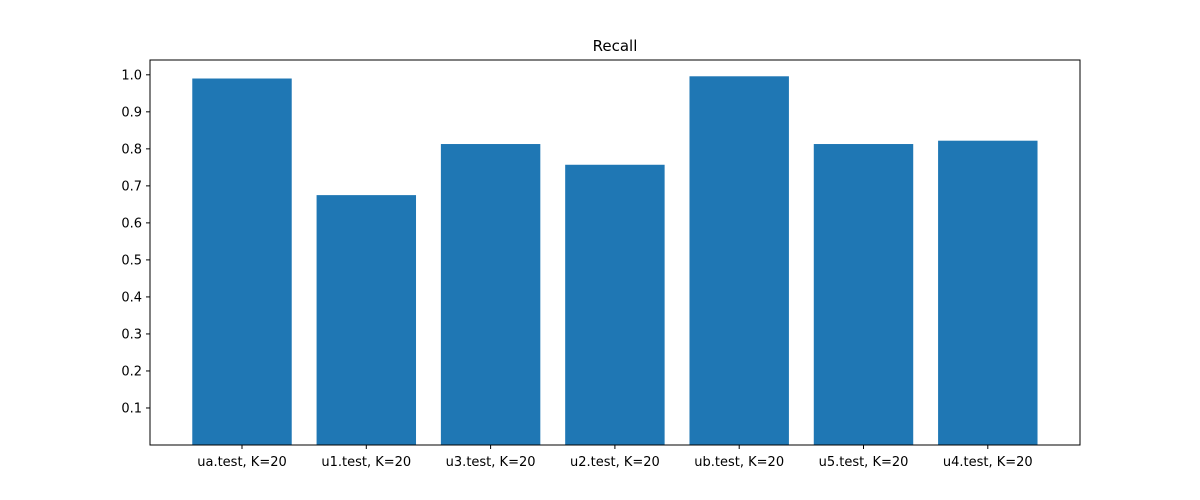  Describe the element at coordinates (739, 462) in the screenshot. I see `x-tick-label: ub.test, K=20` at that location.